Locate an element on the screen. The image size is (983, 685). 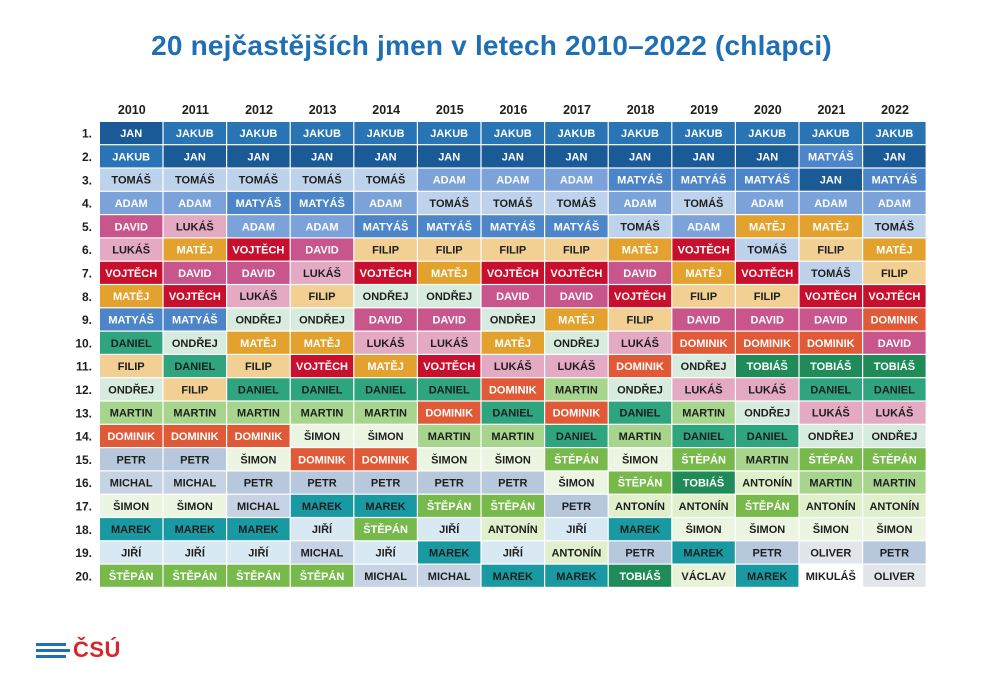
name-label: JAKUB is located at coordinates (131, 157).